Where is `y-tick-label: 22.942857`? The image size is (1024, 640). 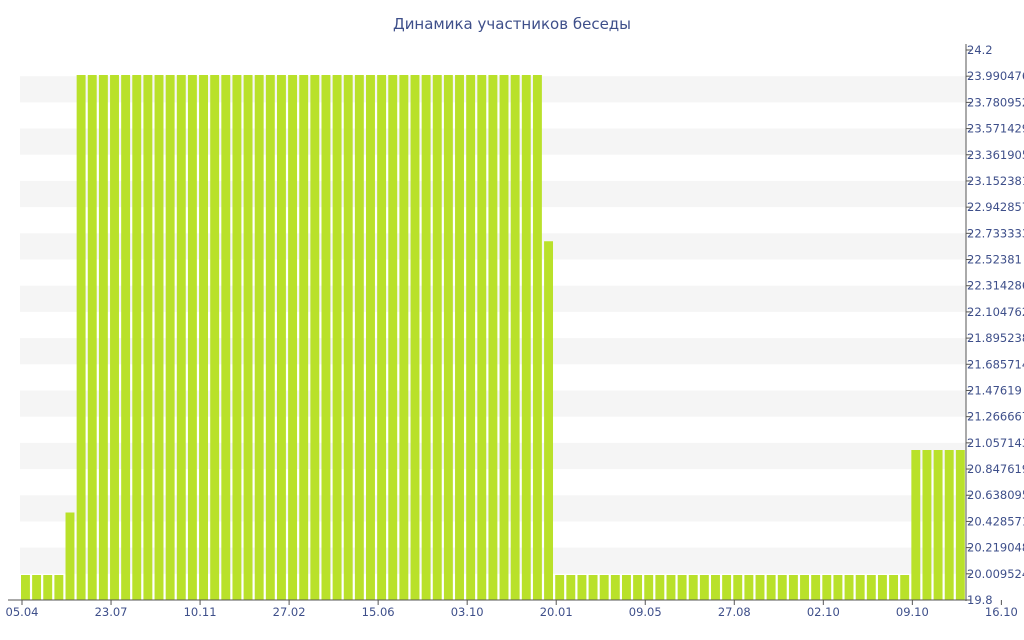 y-tick-label: 22.942857 is located at coordinates (995, 207).